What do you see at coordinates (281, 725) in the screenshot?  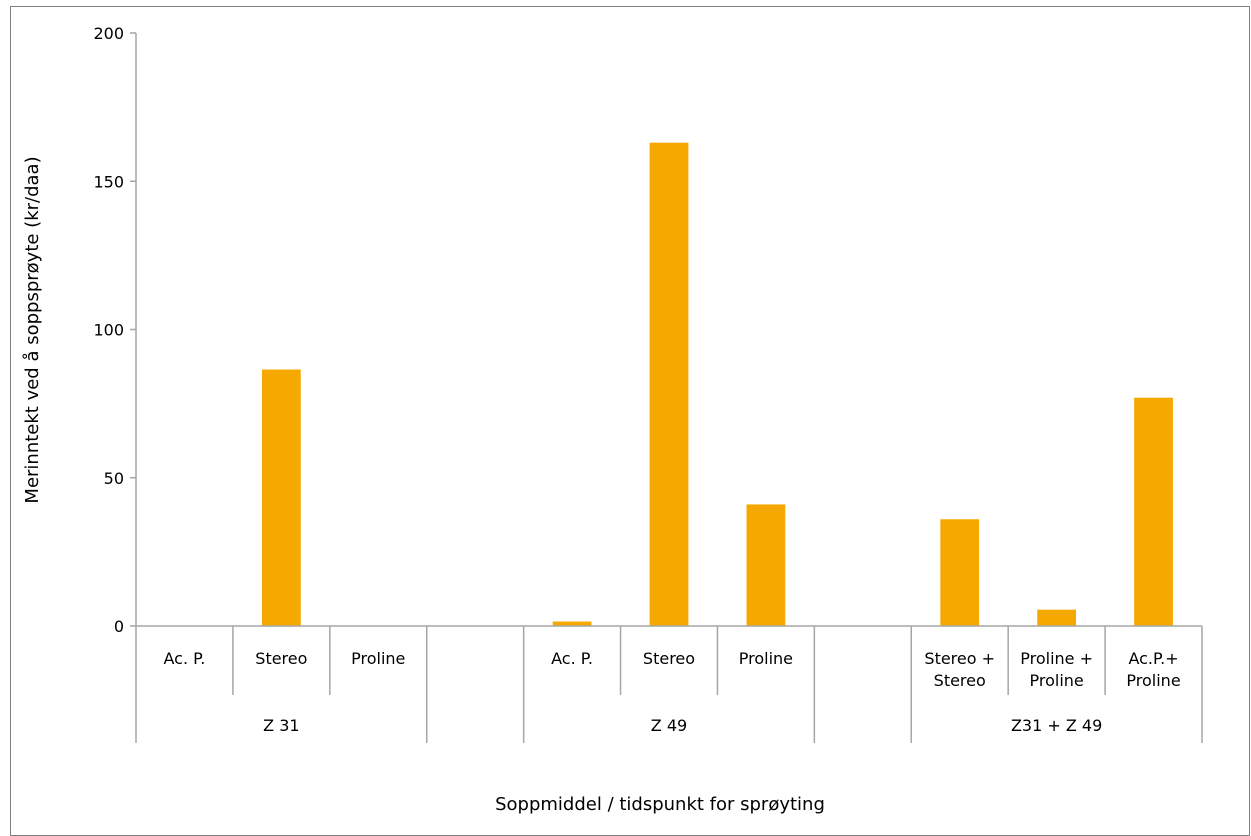 I see `group-label: Z 31` at bounding box center [281, 725].